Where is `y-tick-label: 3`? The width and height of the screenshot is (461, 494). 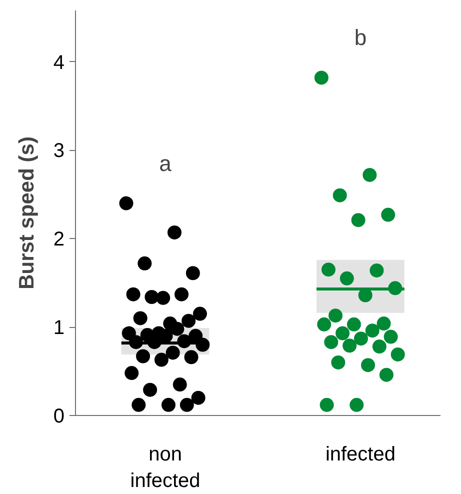
y-tick-label: 3 is located at coordinates (58, 151).